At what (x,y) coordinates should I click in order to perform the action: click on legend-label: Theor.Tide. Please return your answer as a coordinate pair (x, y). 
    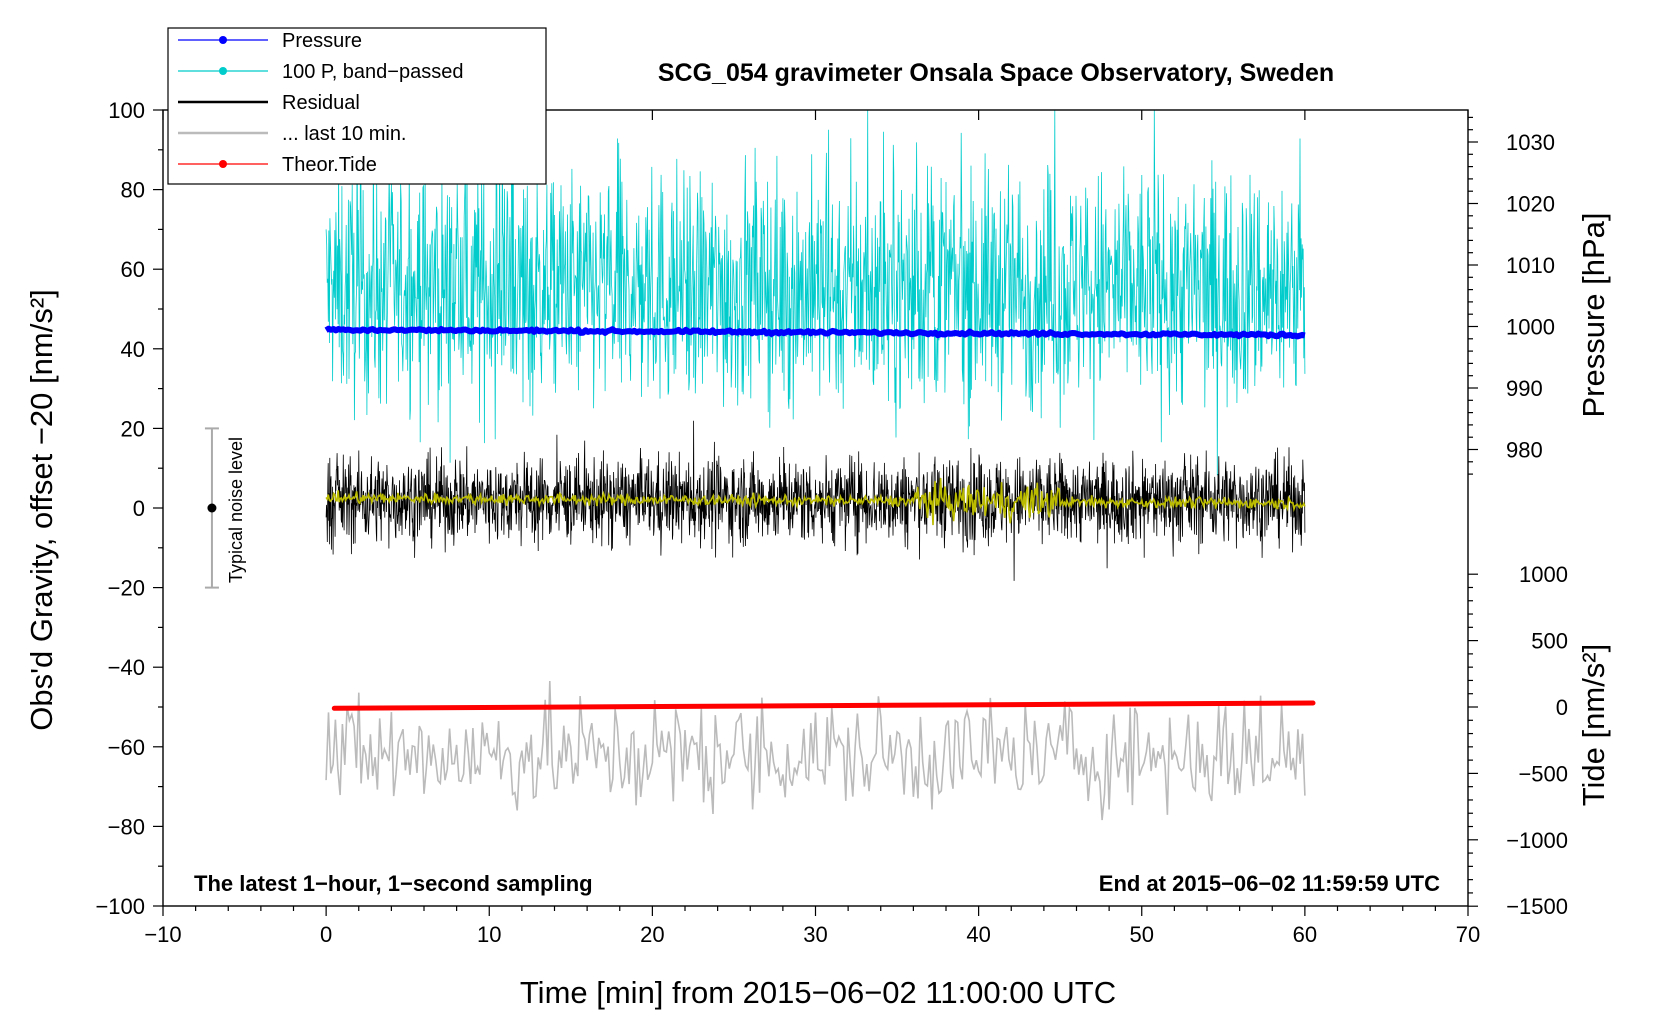
    Looking at the image, I should click on (329, 165).